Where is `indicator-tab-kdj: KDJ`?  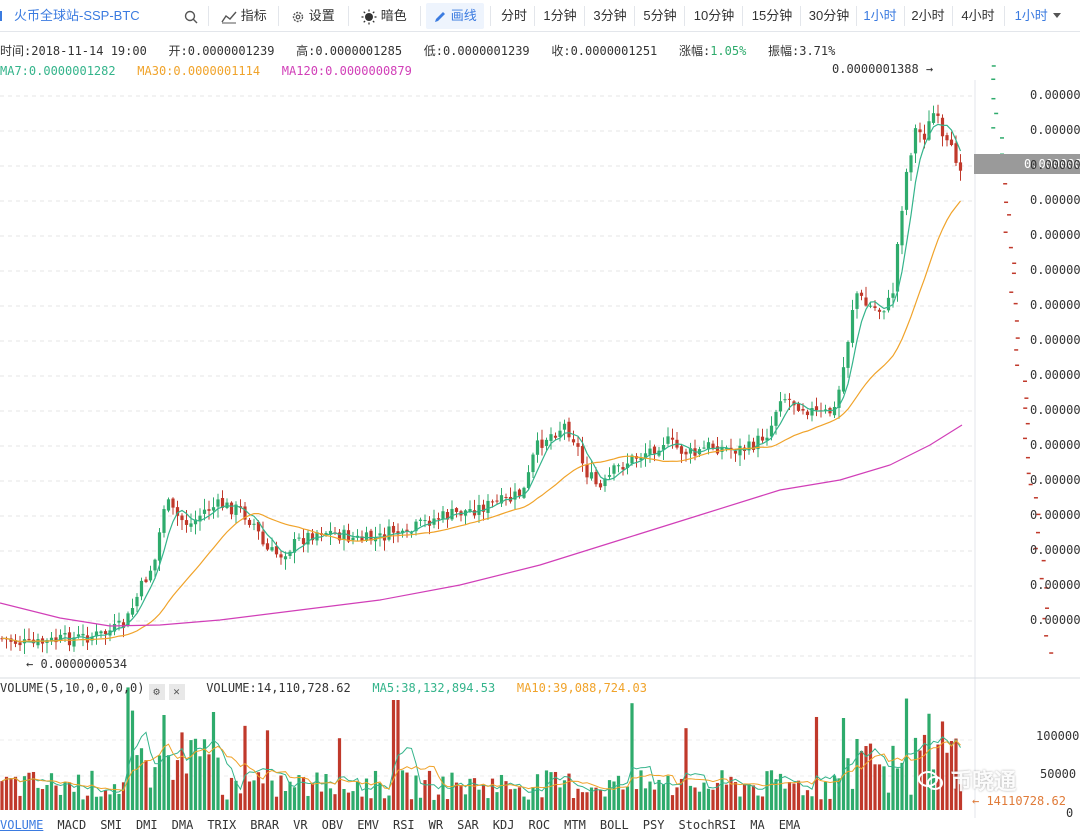 indicator-tab-kdj: KDJ is located at coordinates (503, 825).